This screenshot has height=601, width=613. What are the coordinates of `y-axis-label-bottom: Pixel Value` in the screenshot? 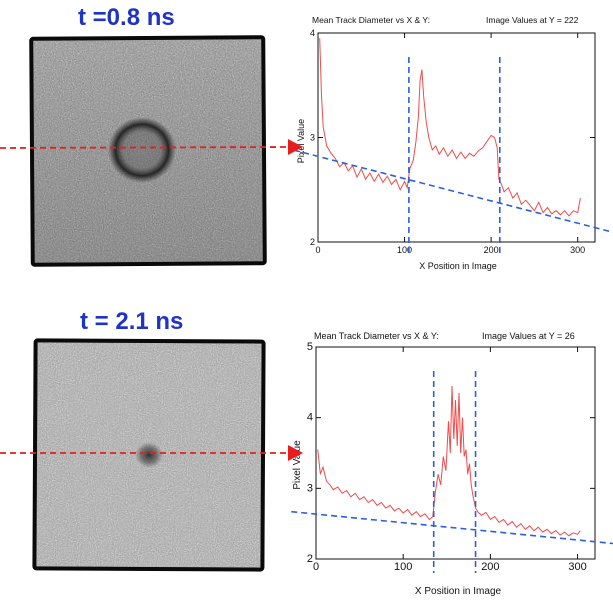 It's located at (297, 465).